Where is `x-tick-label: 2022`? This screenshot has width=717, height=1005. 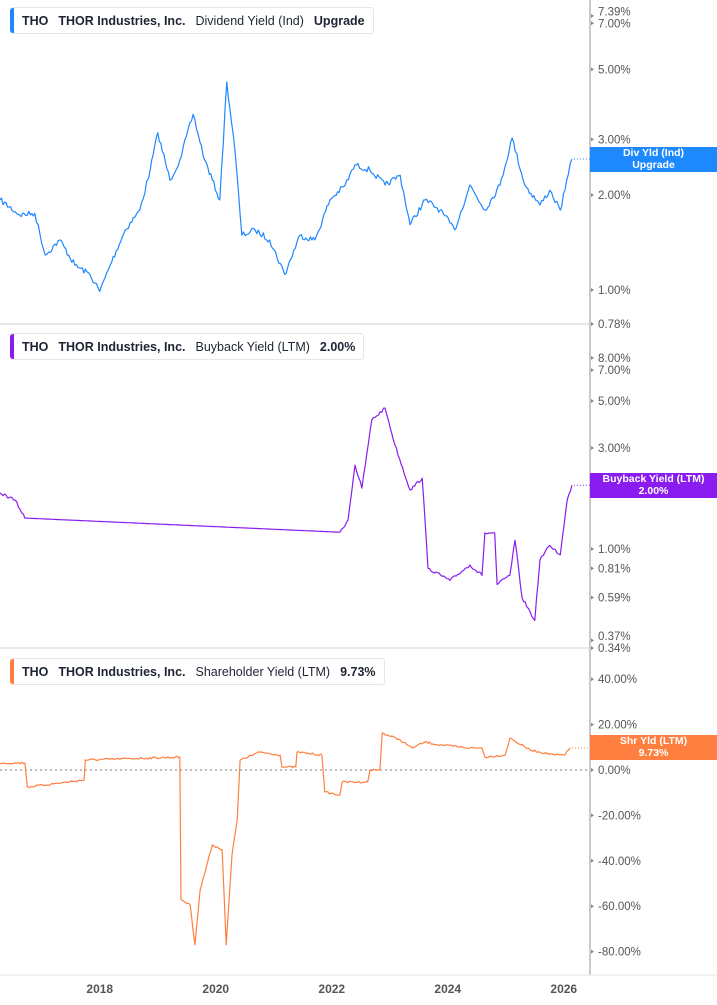 x-tick-label: 2022 is located at coordinates (331, 989).